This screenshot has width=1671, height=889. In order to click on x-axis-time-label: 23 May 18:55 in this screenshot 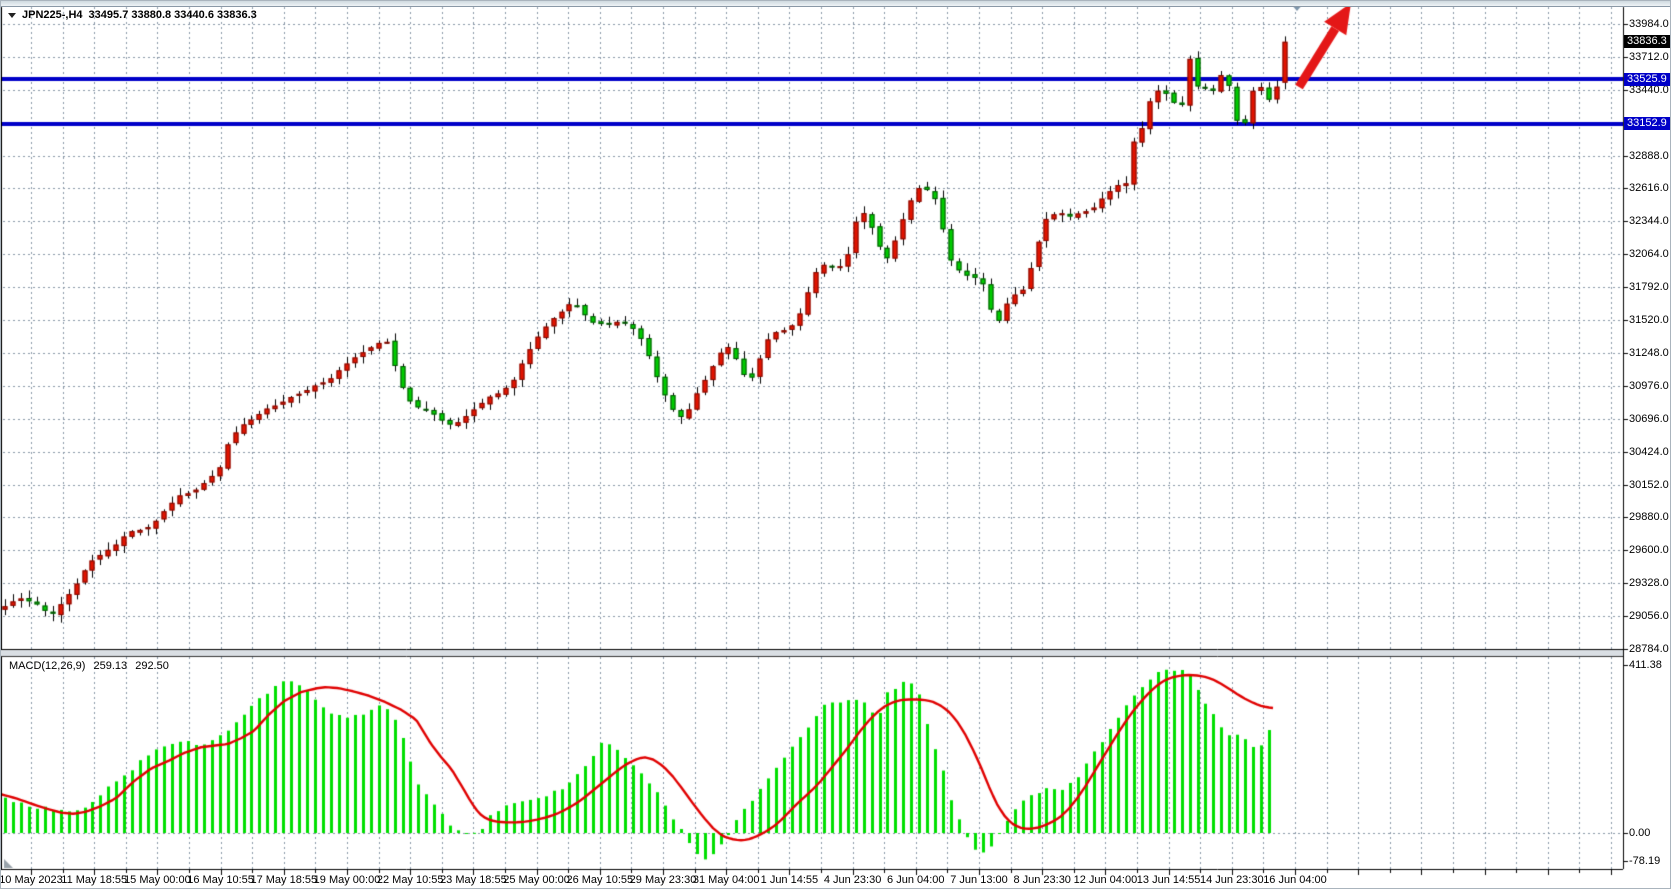, I will do `click(473, 880)`.